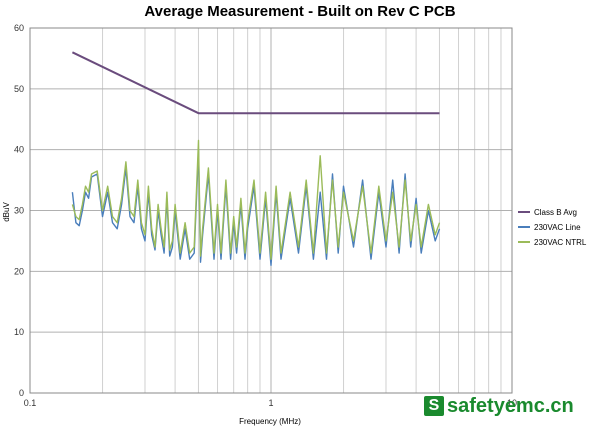  I want to click on legend: Class B Avg 230VAC Line 230VAC NTRL, so click(552, 227).